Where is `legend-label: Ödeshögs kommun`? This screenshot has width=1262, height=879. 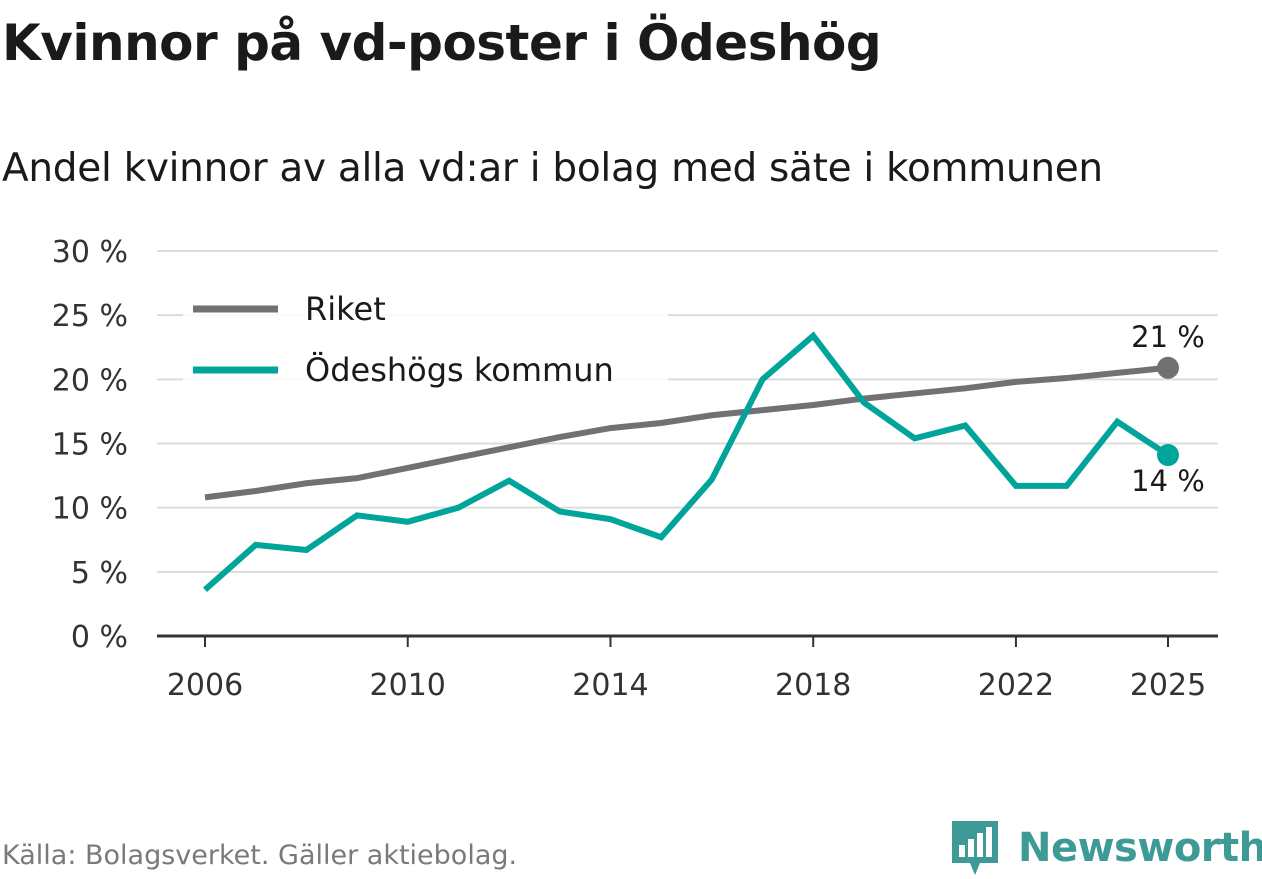 legend-label: Ödeshögs kommun is located at coordinates (459, 370).